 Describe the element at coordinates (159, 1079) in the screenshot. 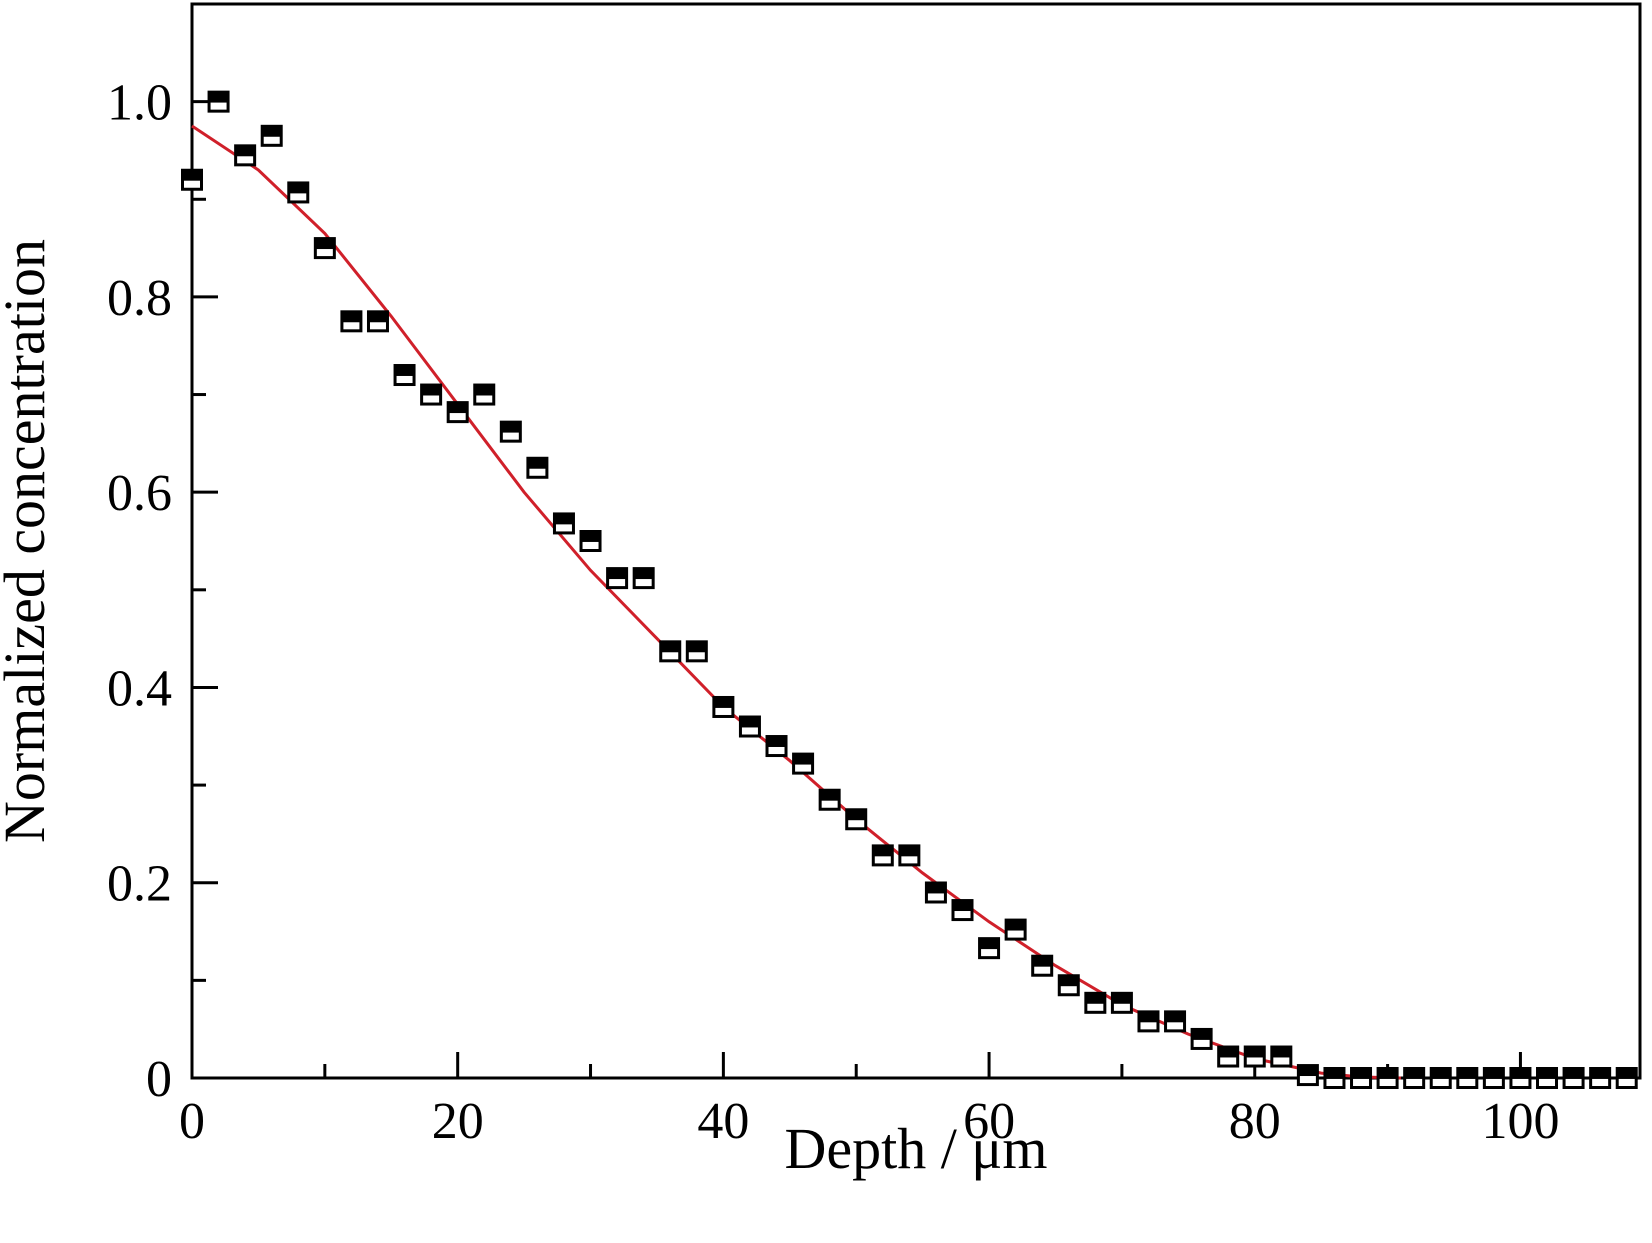

I see `y-tick-label: 0` at that location.